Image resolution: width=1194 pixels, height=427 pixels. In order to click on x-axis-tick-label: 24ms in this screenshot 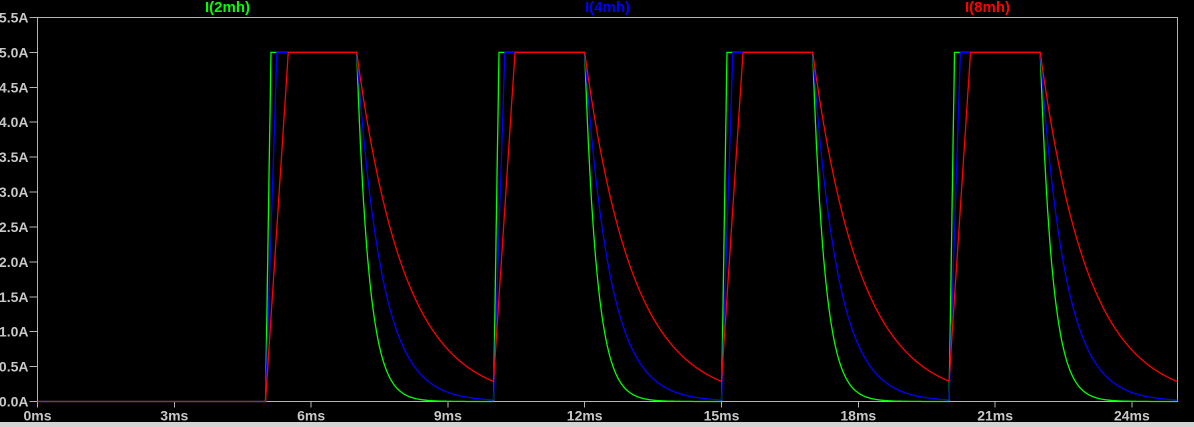, I will do `click(1132, 416)`.